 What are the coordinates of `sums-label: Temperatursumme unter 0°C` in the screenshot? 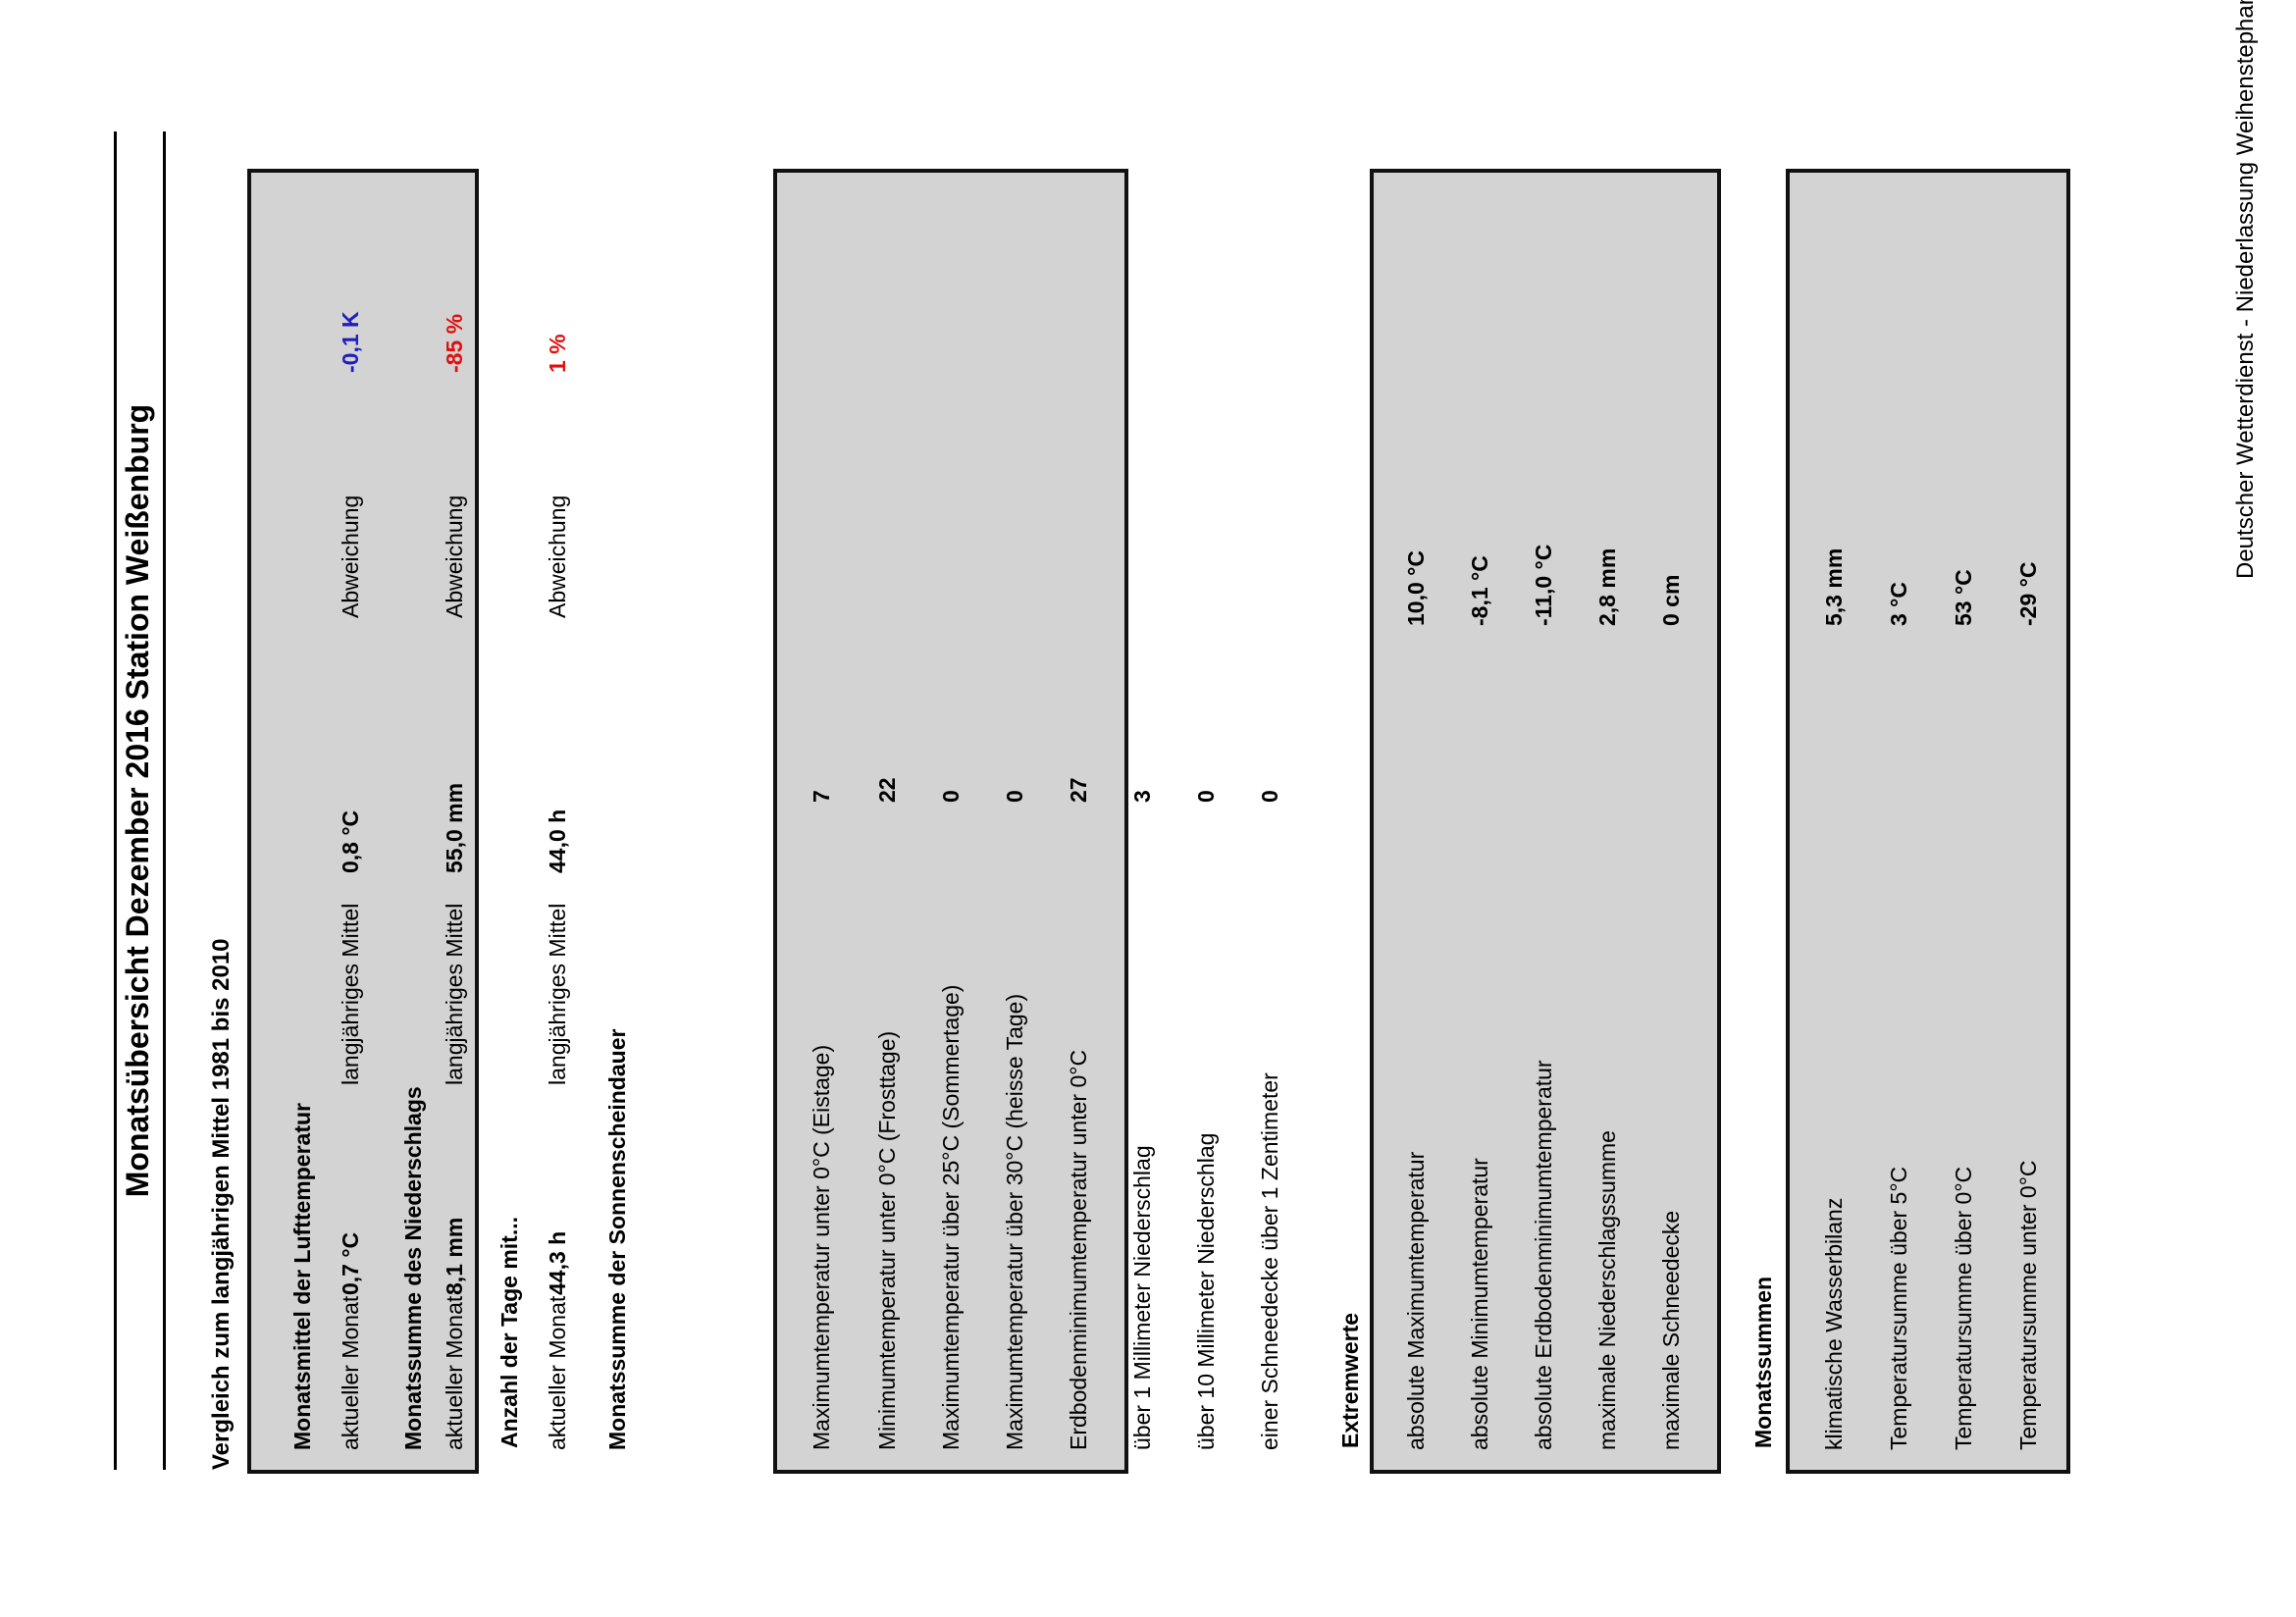 It's located at (2028, 1305).